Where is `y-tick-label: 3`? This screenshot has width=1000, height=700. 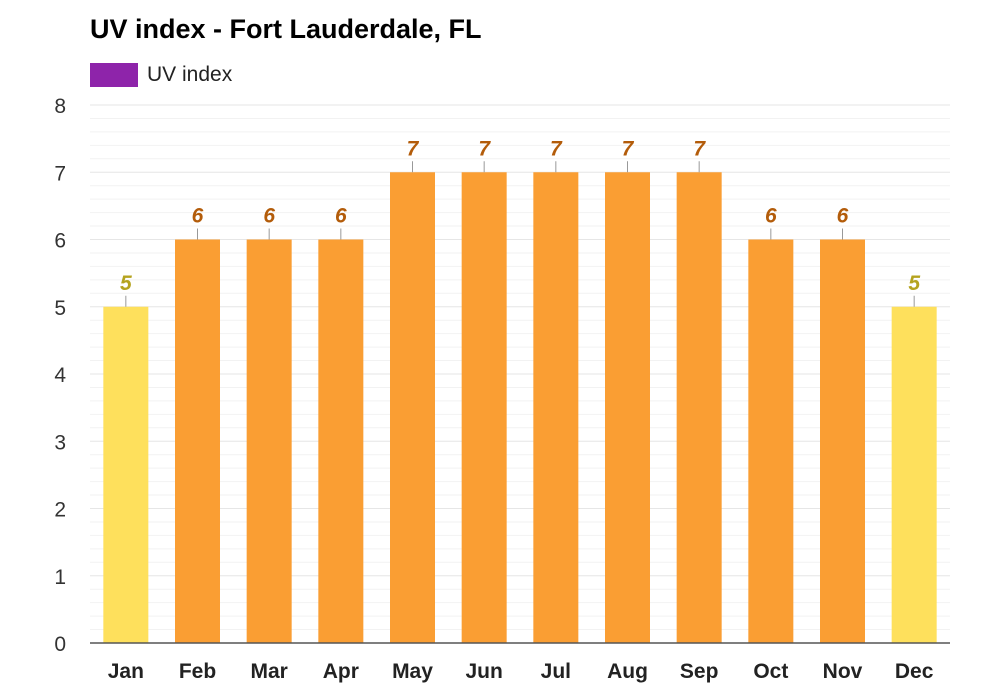 y-tick-label: 3 is located at coordinates (60, 442).